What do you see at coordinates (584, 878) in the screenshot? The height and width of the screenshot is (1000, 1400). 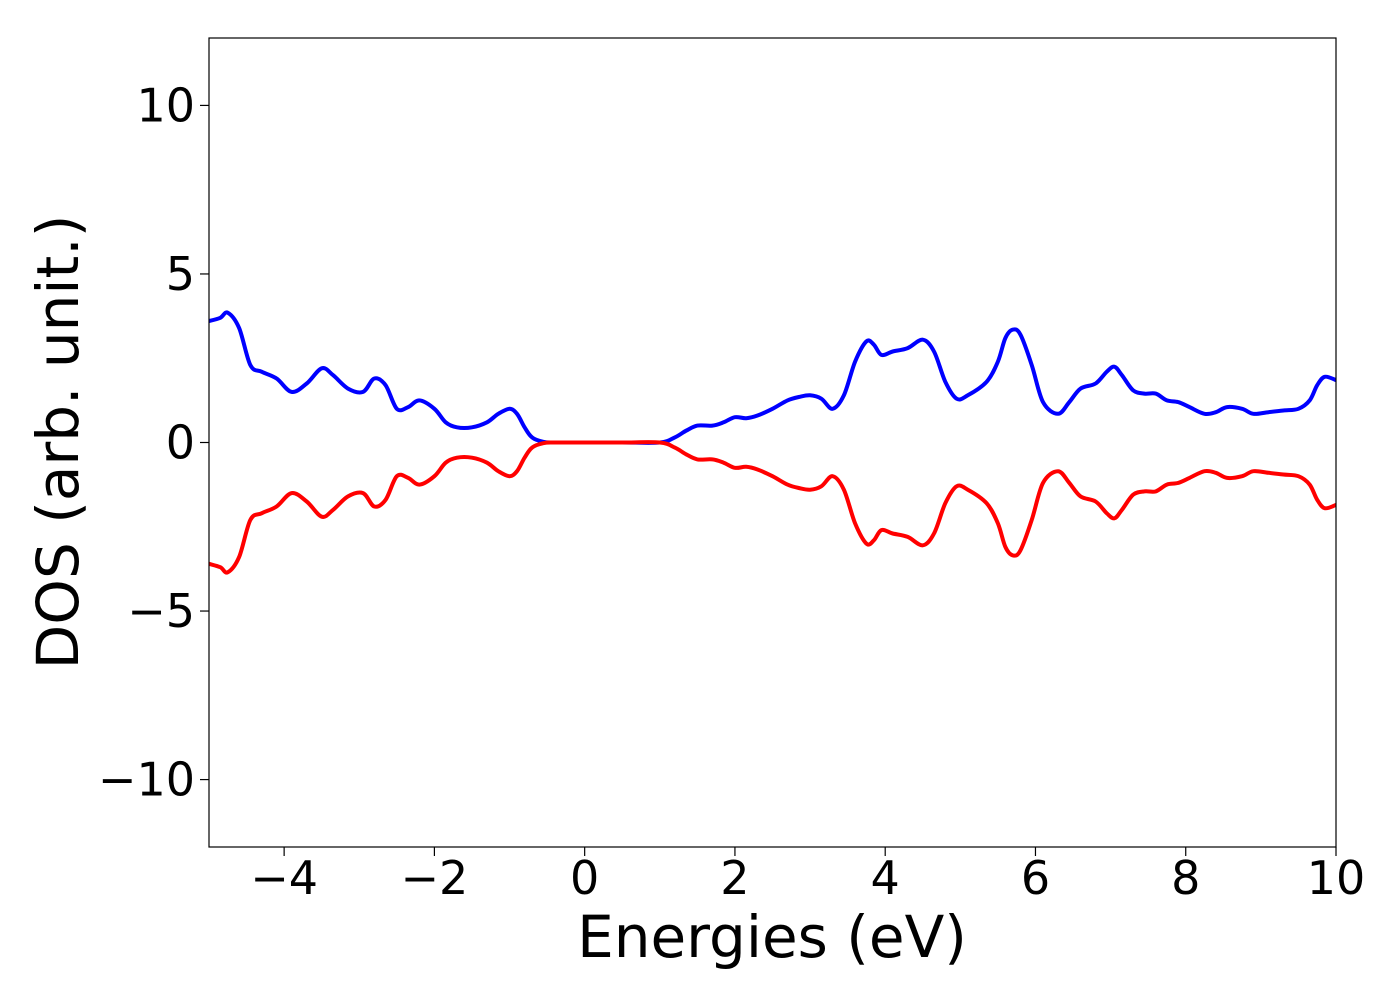 I see `x-tick-label: 0` at bounding box center [584, 878].